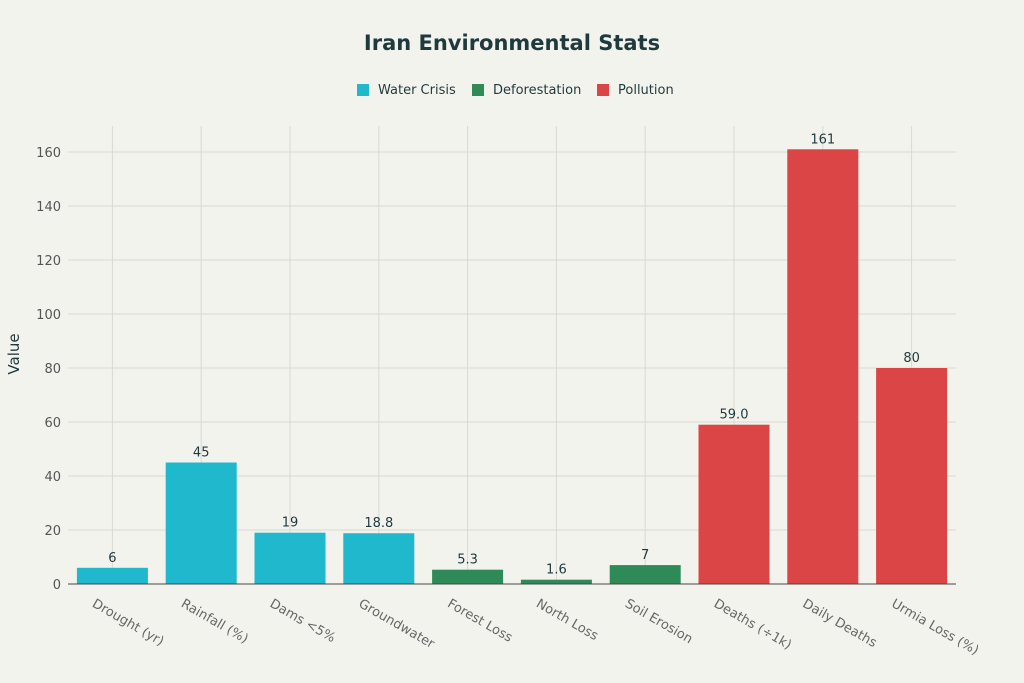 This screenshot has width=1024, height=683. Describe the element at coordinates (14, 353) in the screenshot. I see `y-axis-label: Value` at that location.